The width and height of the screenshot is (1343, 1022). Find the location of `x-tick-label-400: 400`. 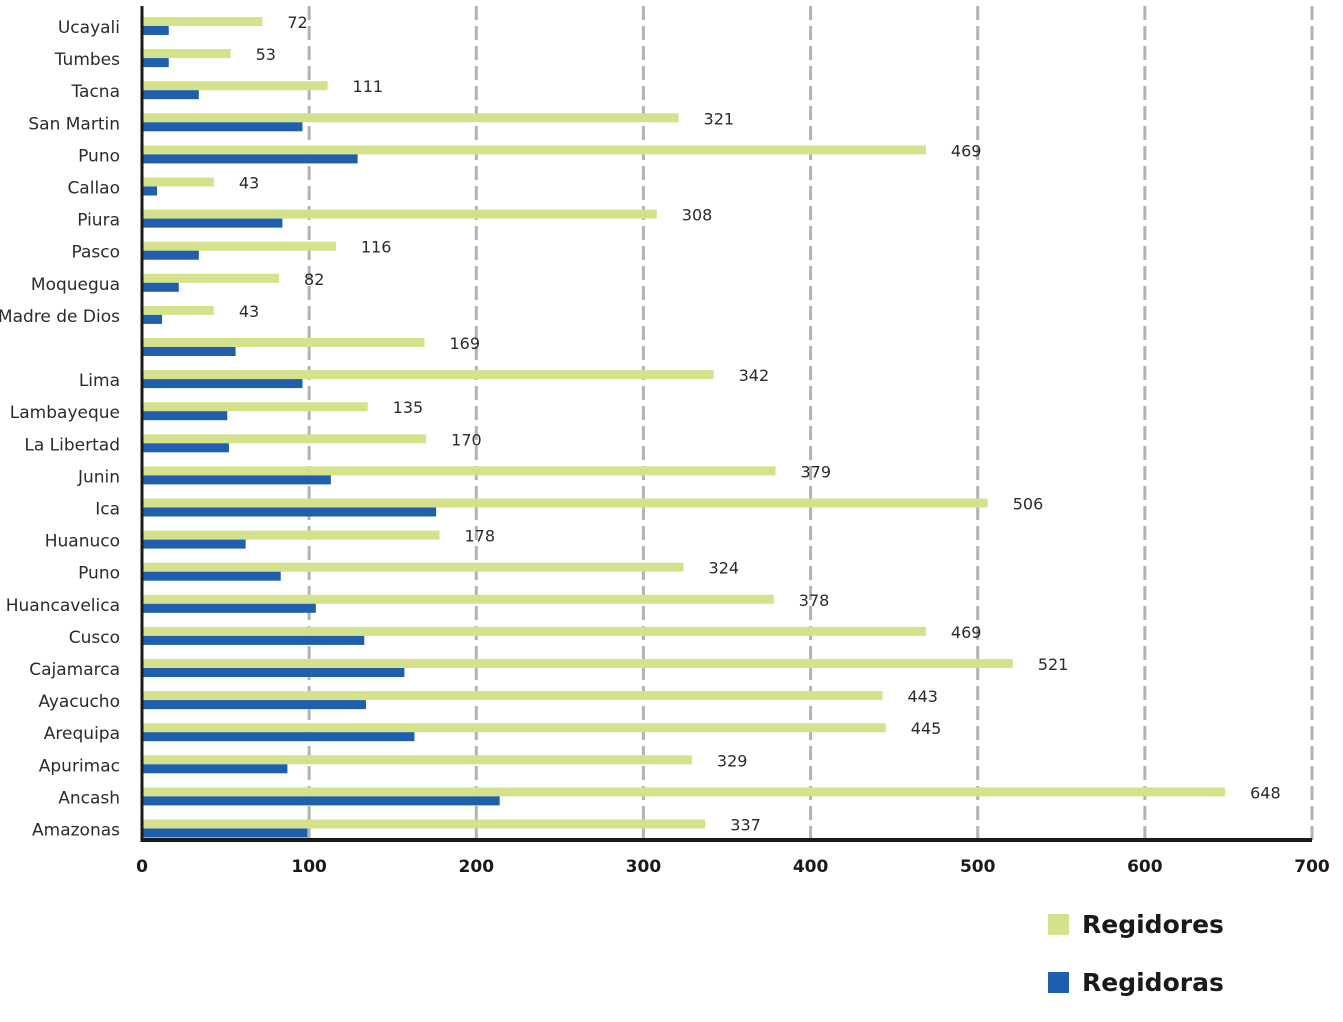

x-tick-label-400: 400 is located at coordinates (811, 867).